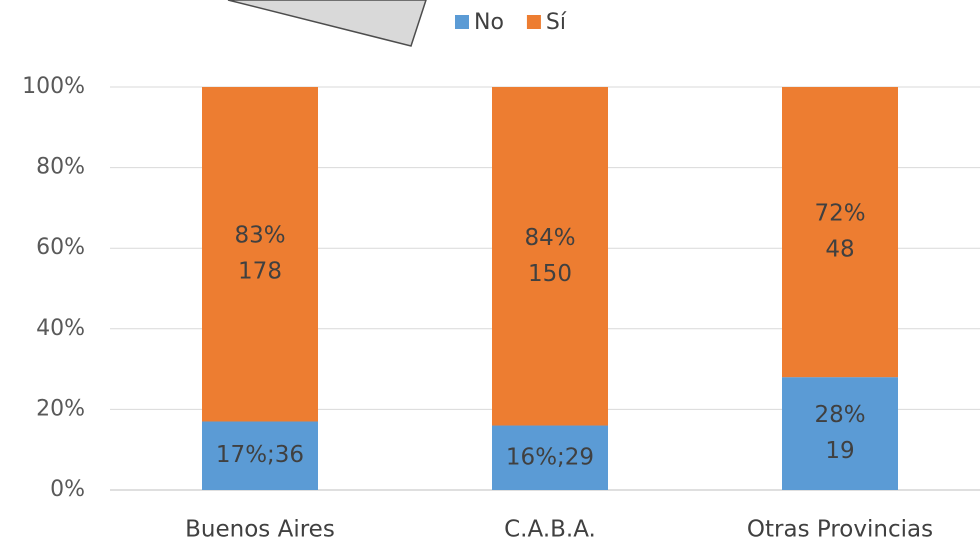 This screenshot has height=545, width=980. Describe the element at coordinates (259, 236) in the screenshot. I see `data-label: 83%` at that location.